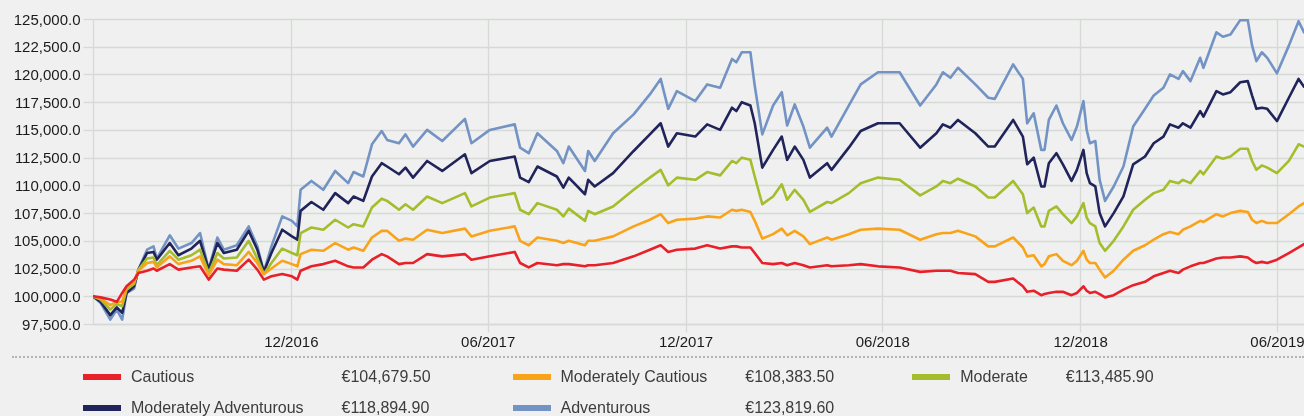  I want to click on y-tick-label: 117,500.0, so click(47, 102).